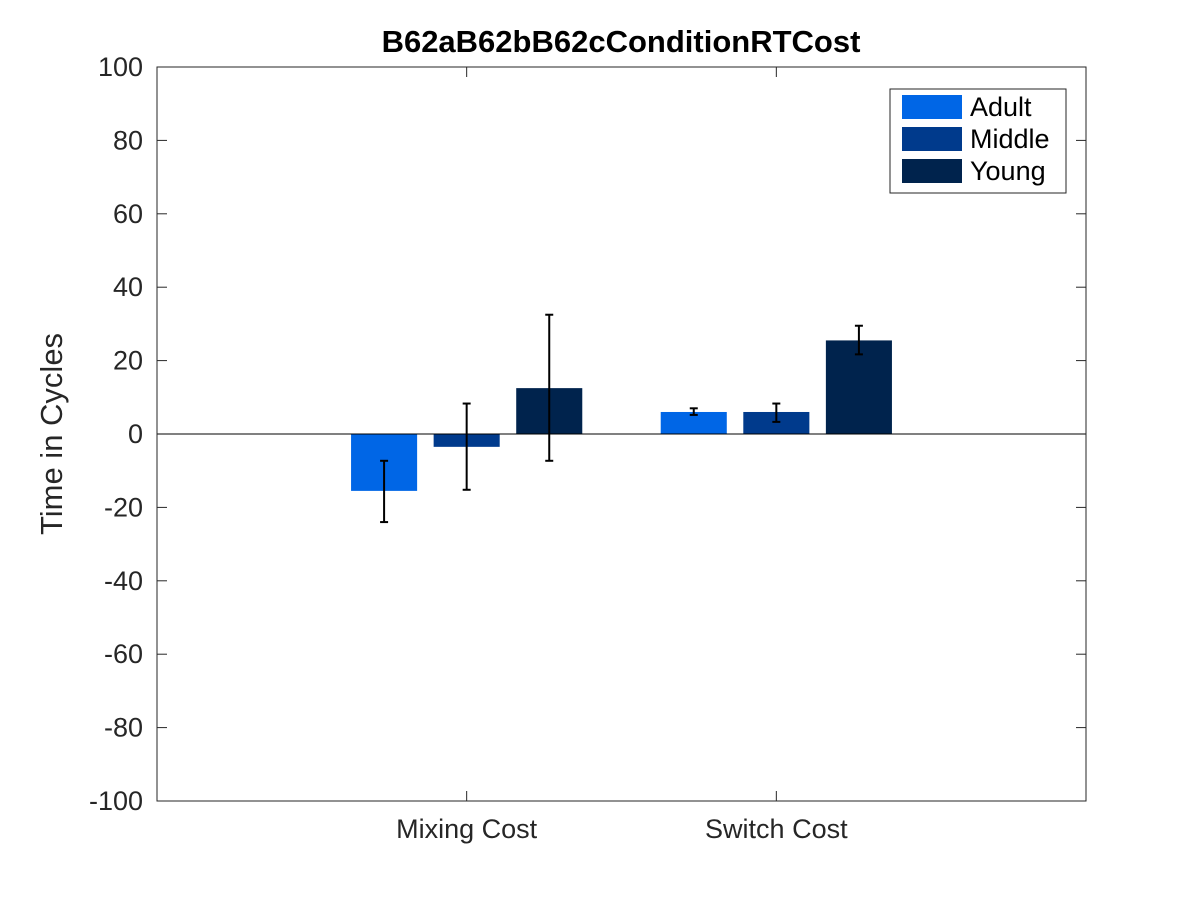 The width and height of the screenshot is (1200, 900). Describe the element at coordinates (116, 801) in the screenshot. I see `y-tick-label: -100` at that location.